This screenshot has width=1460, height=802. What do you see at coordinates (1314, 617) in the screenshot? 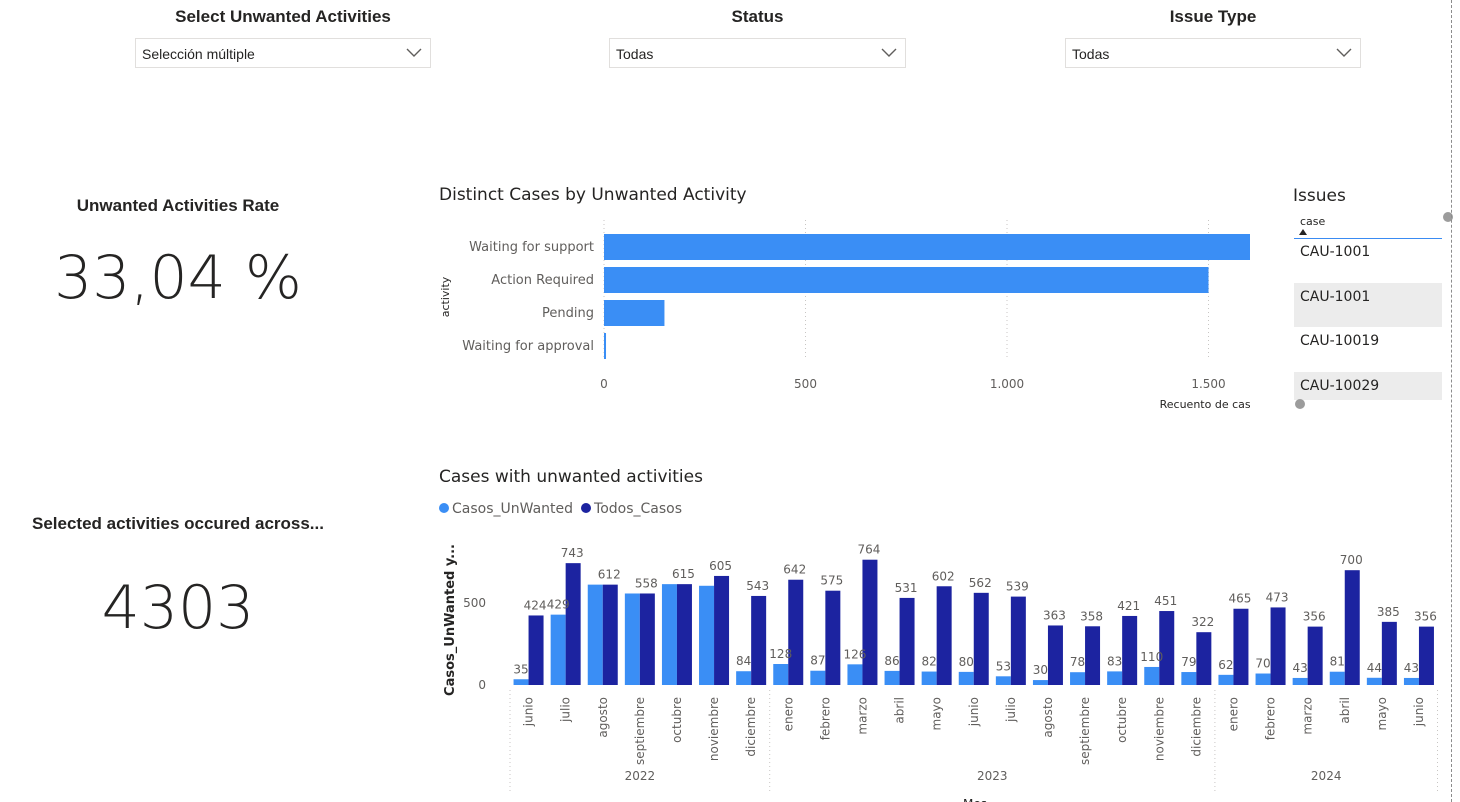
I see `total-data-label: 356` at bounding box center [1314, 617].